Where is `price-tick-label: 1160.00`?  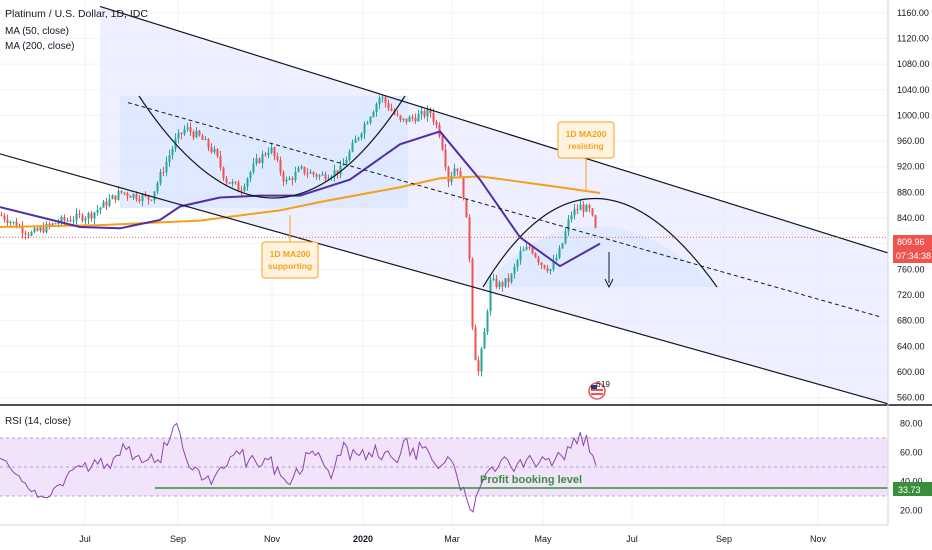
price-tick-label: 1160.00 is located at coordinates (913, 13).